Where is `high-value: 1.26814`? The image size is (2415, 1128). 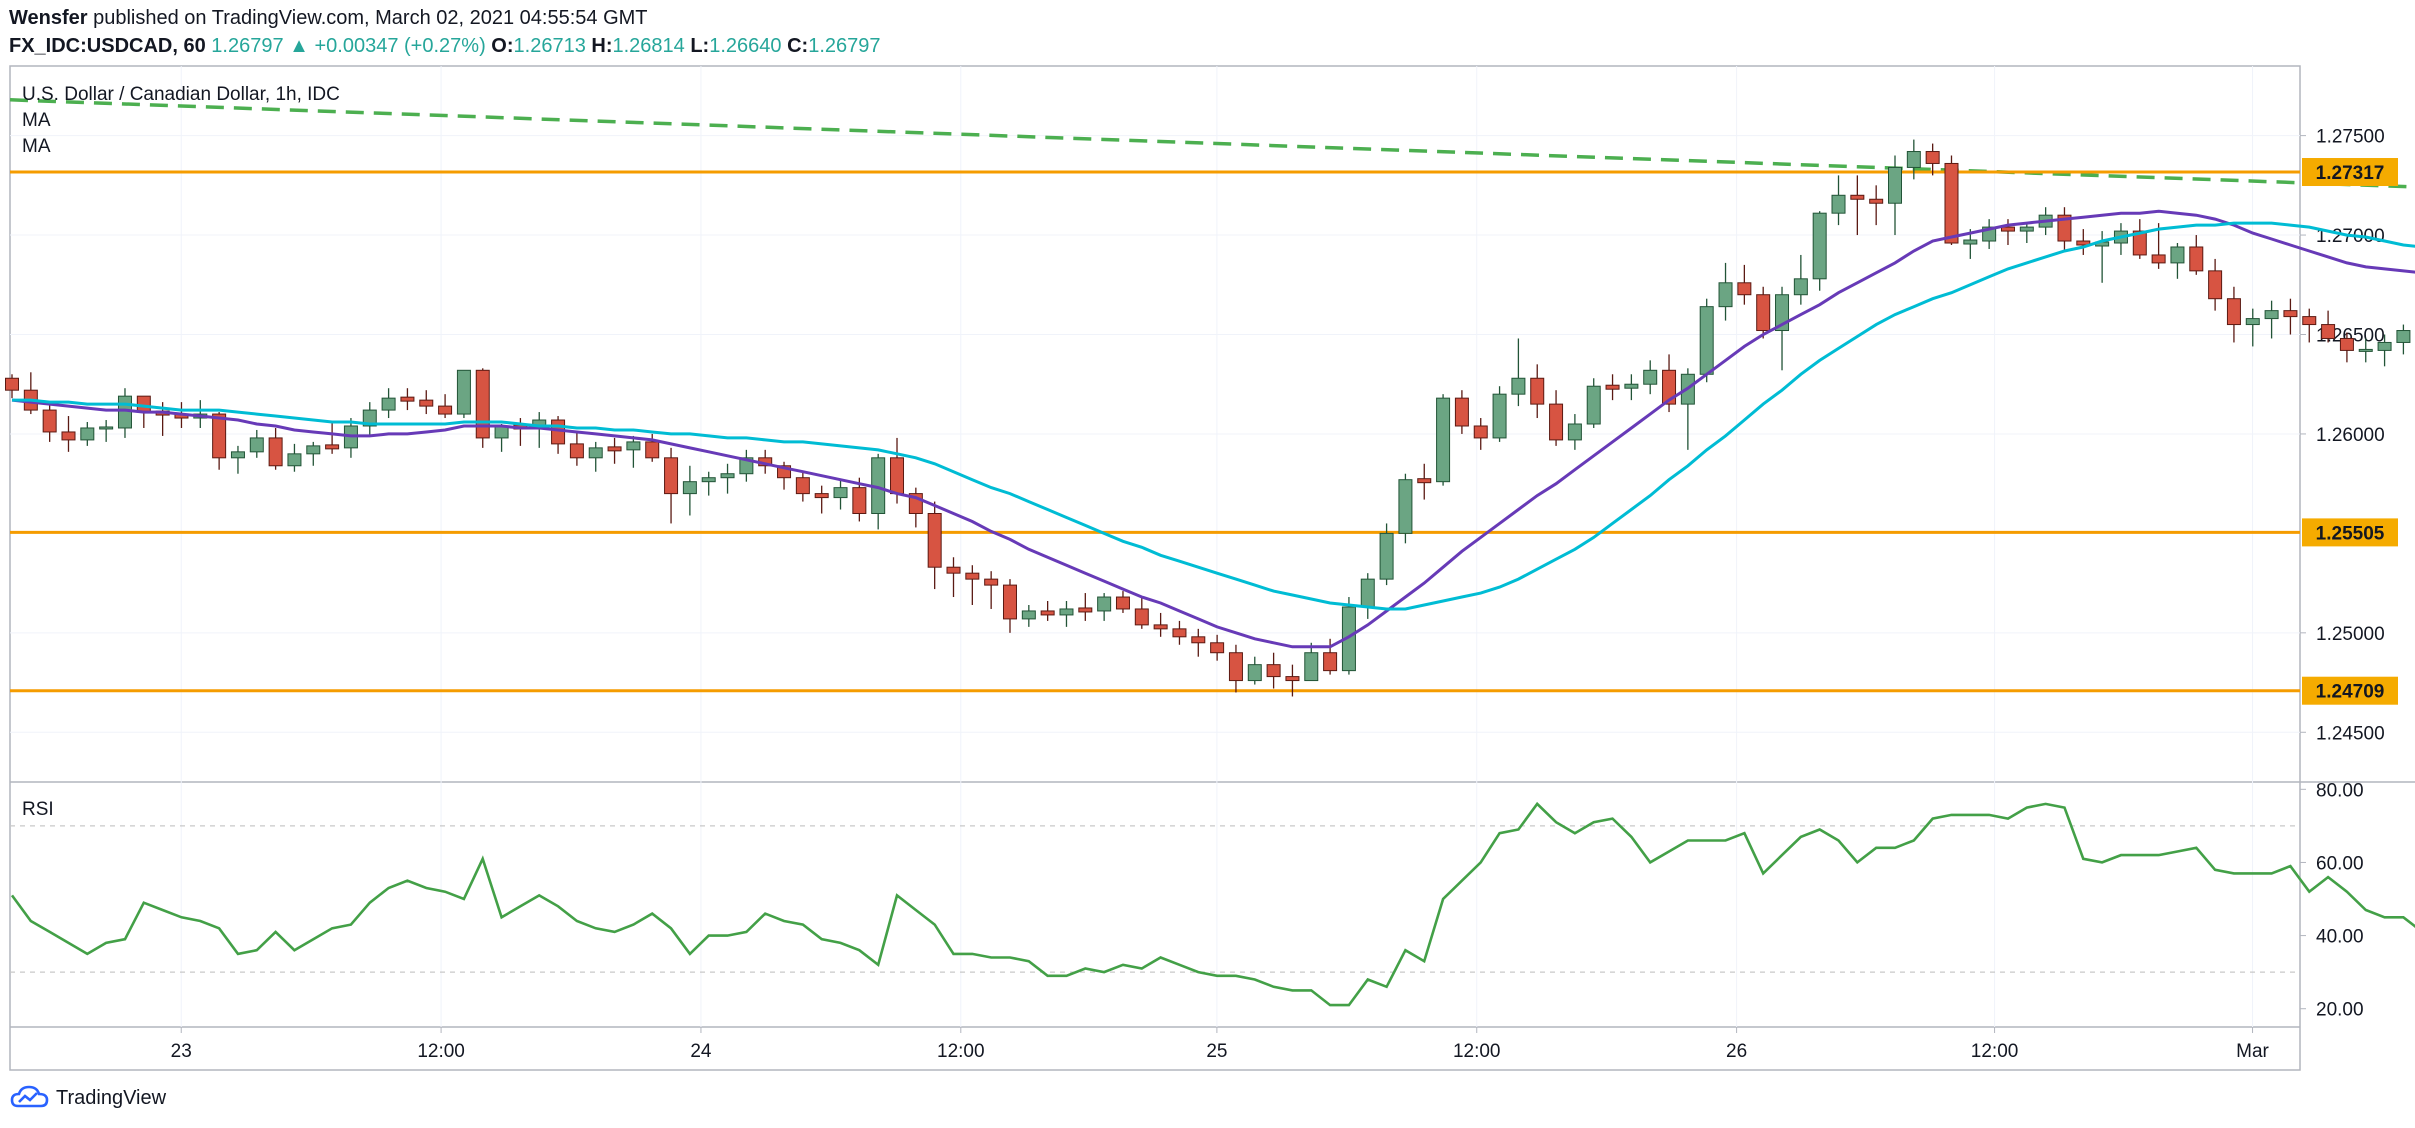 high-value: 1.26814 is located at coordinates (648, 46).